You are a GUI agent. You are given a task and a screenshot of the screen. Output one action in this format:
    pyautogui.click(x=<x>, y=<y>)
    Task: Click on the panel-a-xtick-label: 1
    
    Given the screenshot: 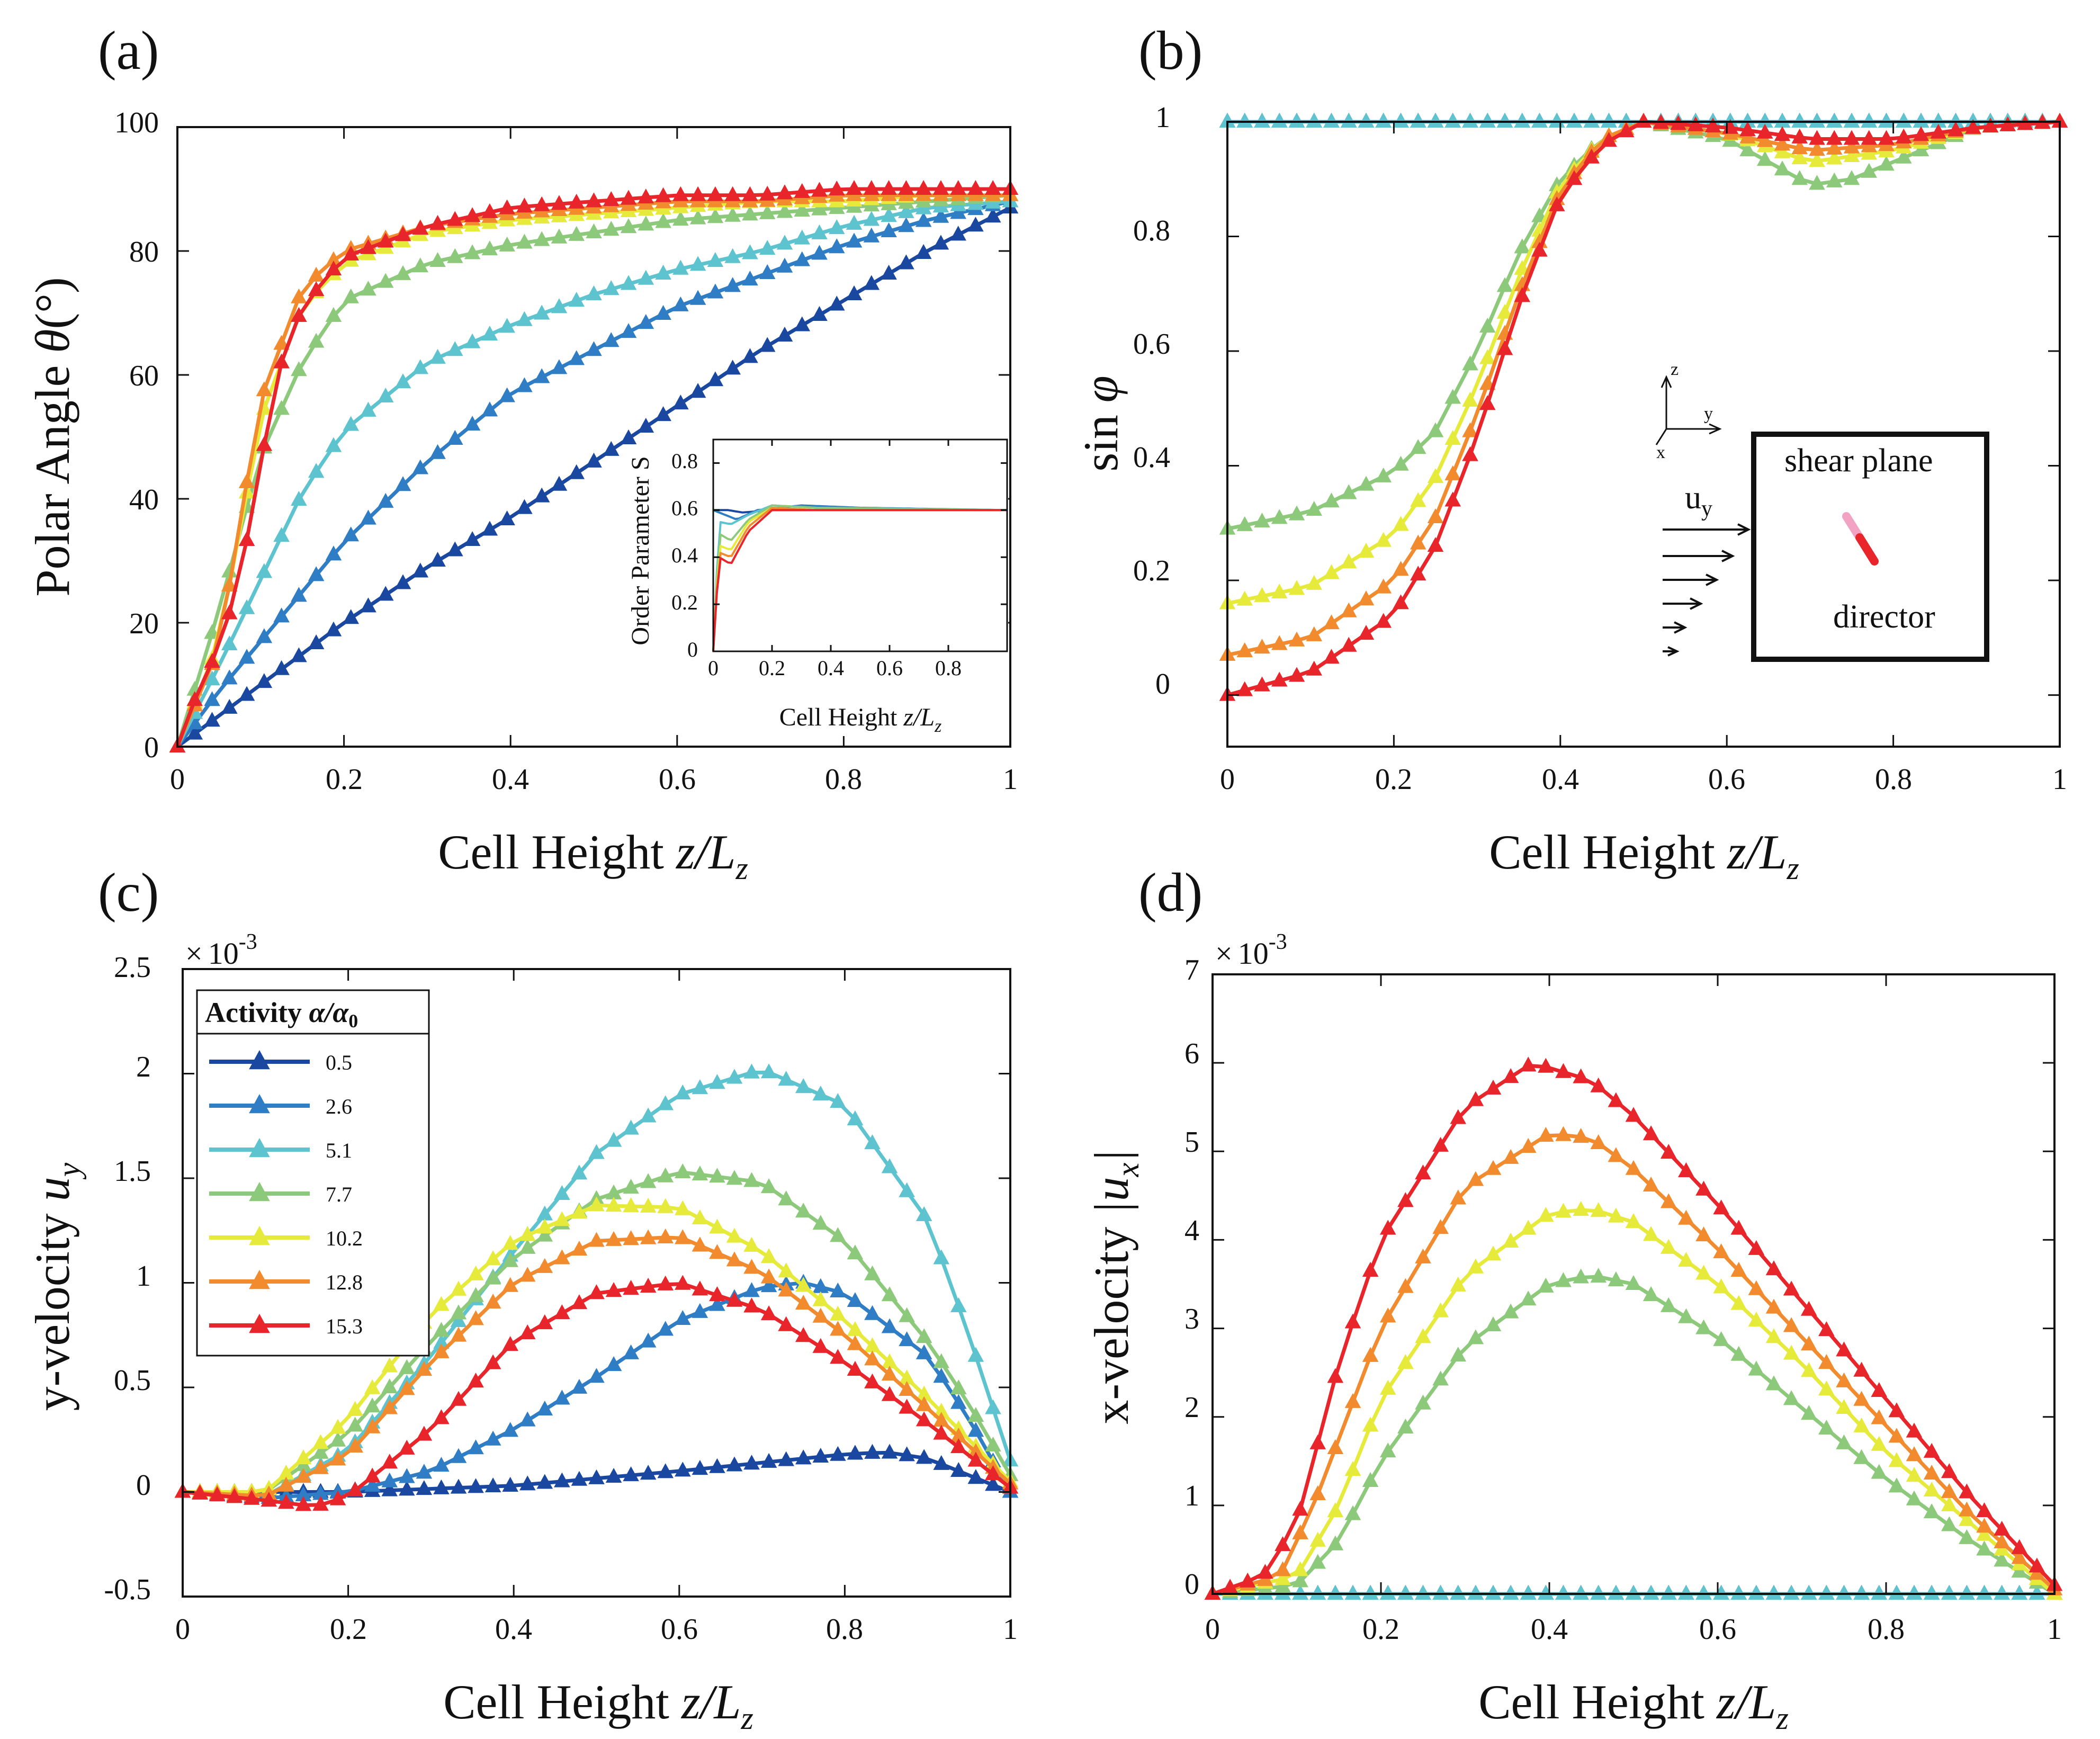 What is the action you would take?
    pyautogui.click(x=1010, y=779)
    